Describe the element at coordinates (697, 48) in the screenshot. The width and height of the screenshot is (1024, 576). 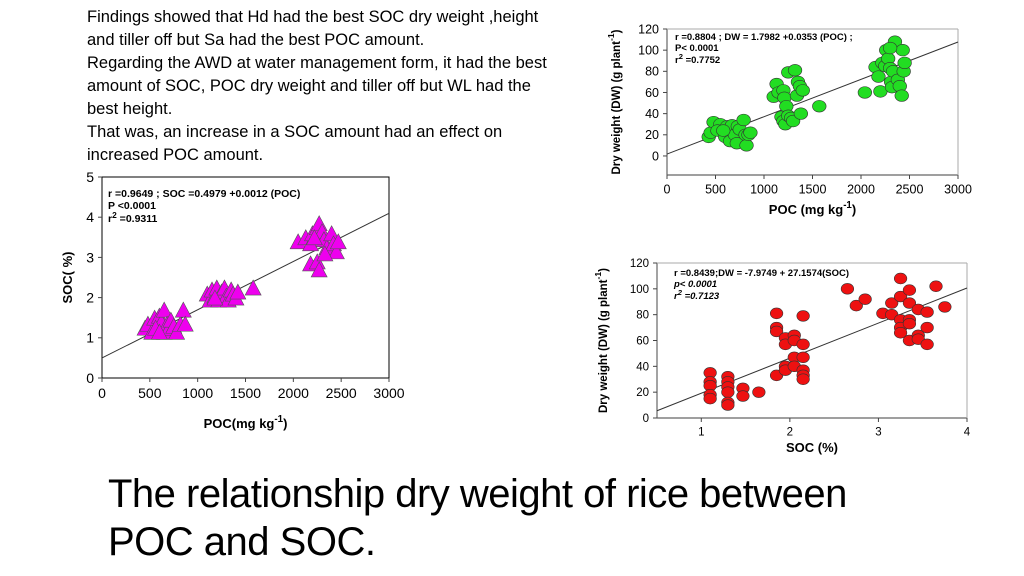
I see `regression-annotation: P< 0.0001` at that location.